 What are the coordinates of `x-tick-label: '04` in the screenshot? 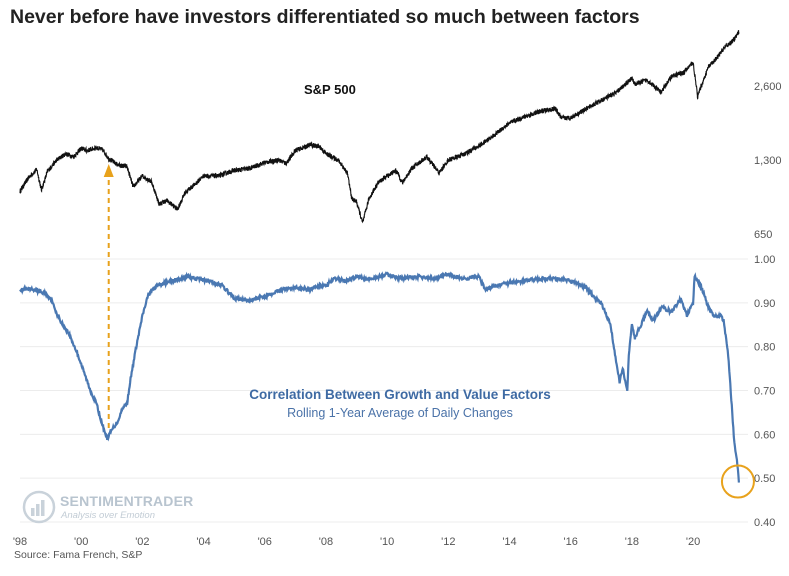 It's located at (203, 542).